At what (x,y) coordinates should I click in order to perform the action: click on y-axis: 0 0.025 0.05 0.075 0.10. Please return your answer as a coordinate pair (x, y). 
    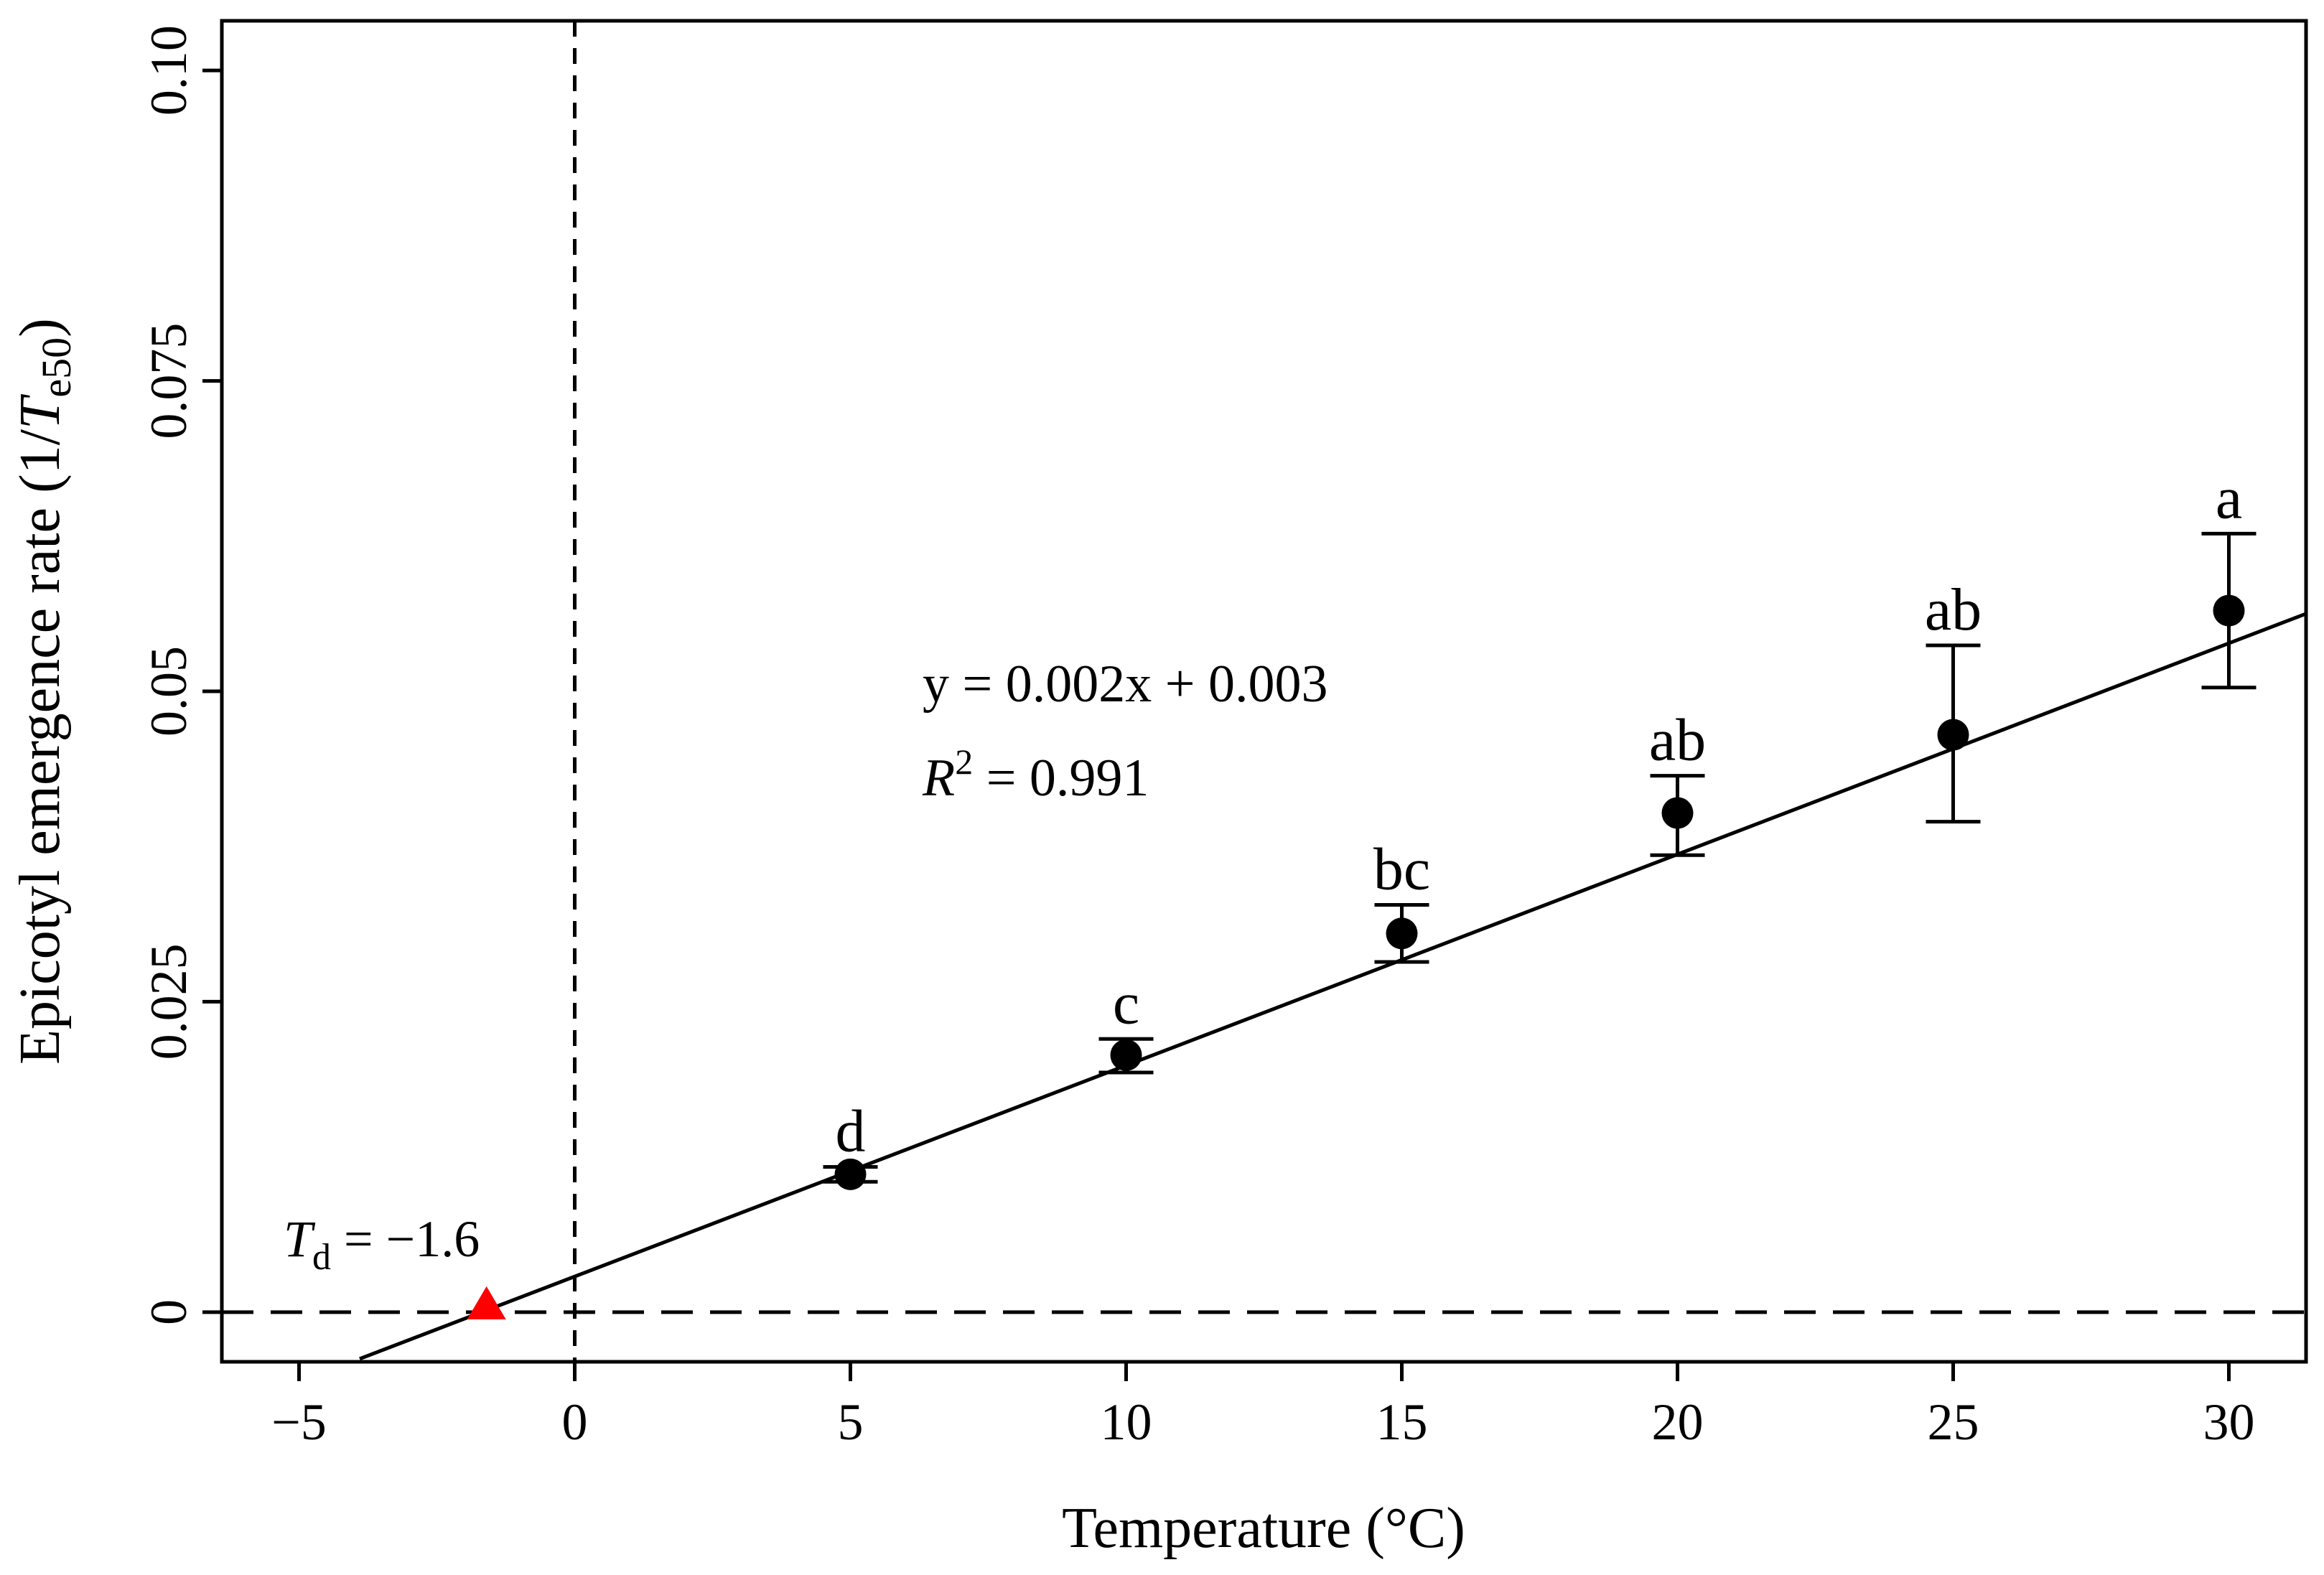
    Looking at the image, I should click on (181, 675).